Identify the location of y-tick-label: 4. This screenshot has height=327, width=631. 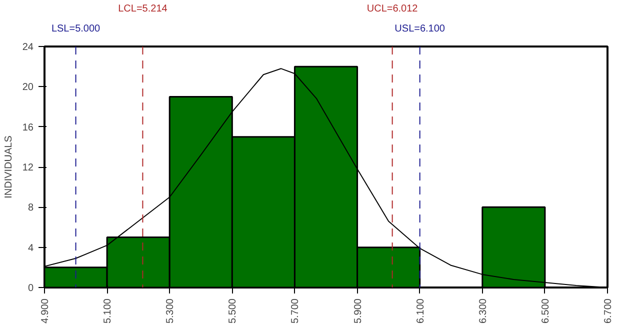
(31, 248).